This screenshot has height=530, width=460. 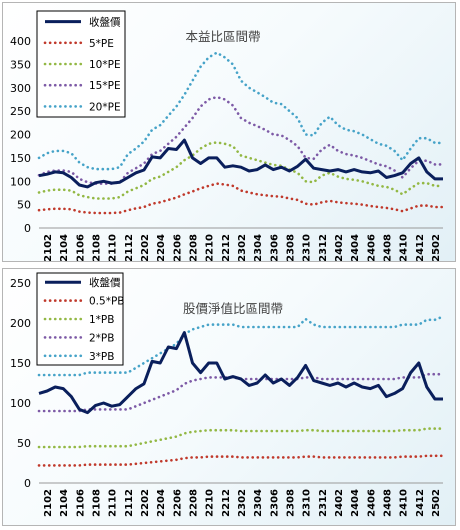 I want to click on legend: 收盤價 5*PE 10*PE 15*PE 20*PE, so click(x=81, y=64).